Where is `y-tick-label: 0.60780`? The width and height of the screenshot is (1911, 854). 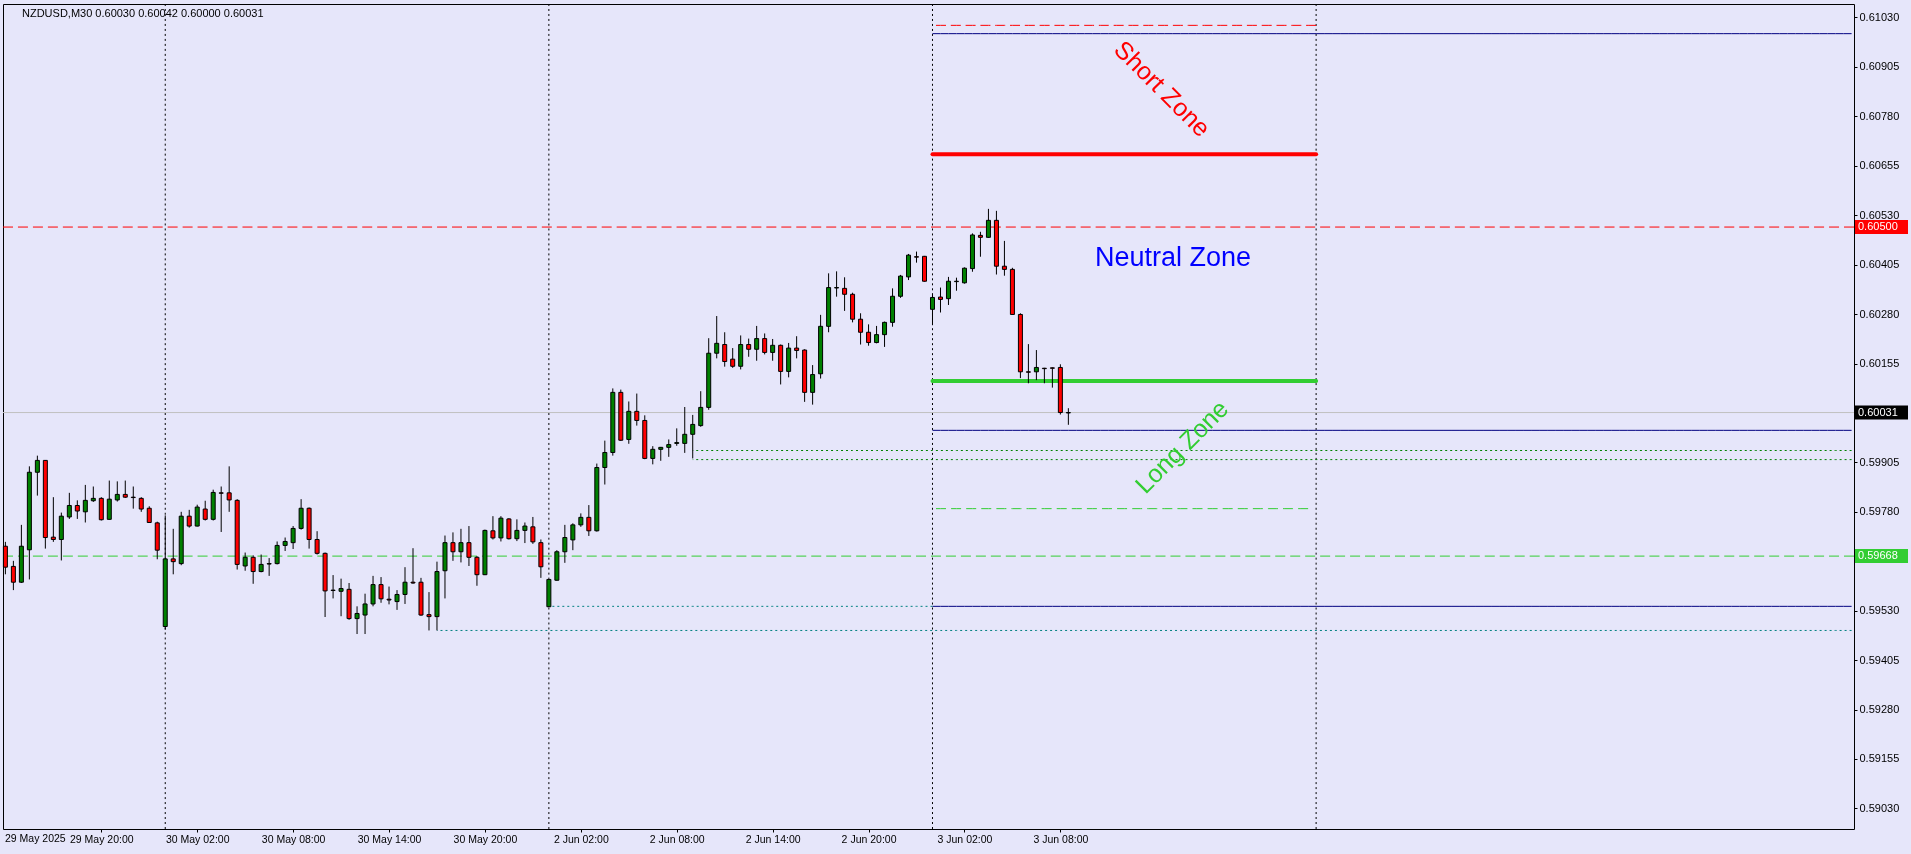 y-tick-label: 0.60780 is located at coordinates (1879, 115).